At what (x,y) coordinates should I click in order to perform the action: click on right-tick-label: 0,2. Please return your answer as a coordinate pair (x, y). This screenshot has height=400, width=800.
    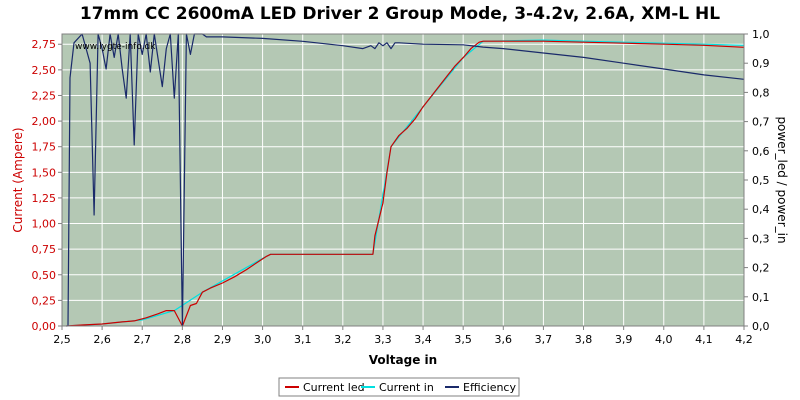
    Looking at the image, I should click on (761, 268).